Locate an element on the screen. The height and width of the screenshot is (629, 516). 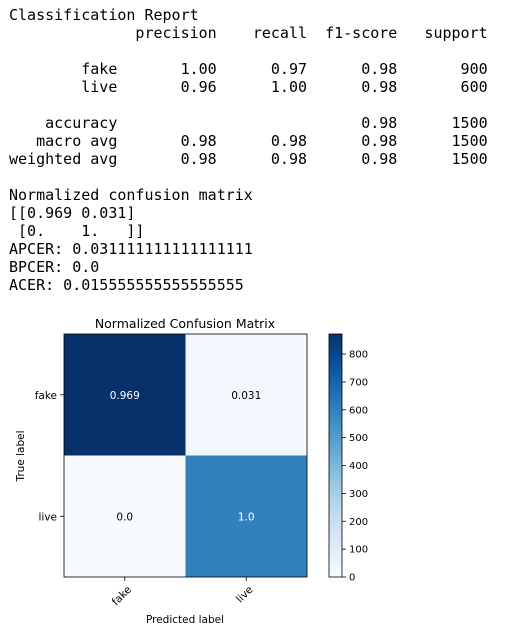
report-row-weighted-avg: weighted avg 0.98 0.98 0.98 1500 is located at coordinates (248, 159).